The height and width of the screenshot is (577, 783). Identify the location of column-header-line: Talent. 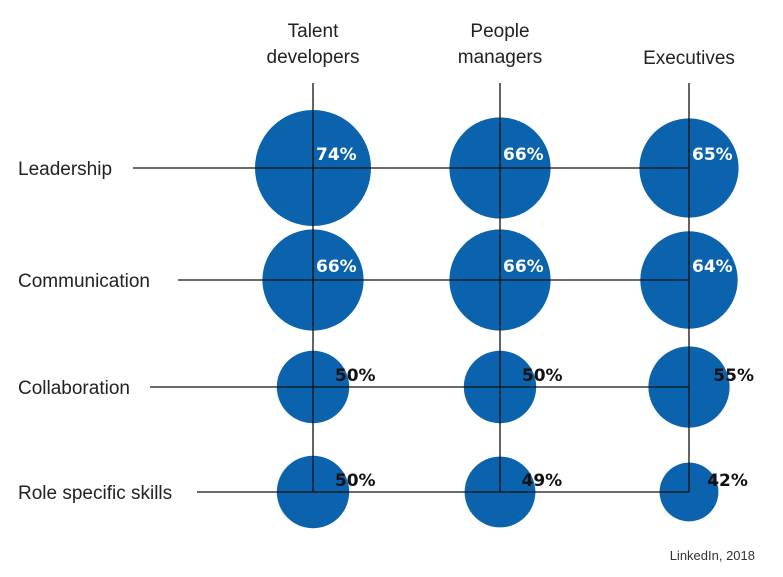
(313, 31).